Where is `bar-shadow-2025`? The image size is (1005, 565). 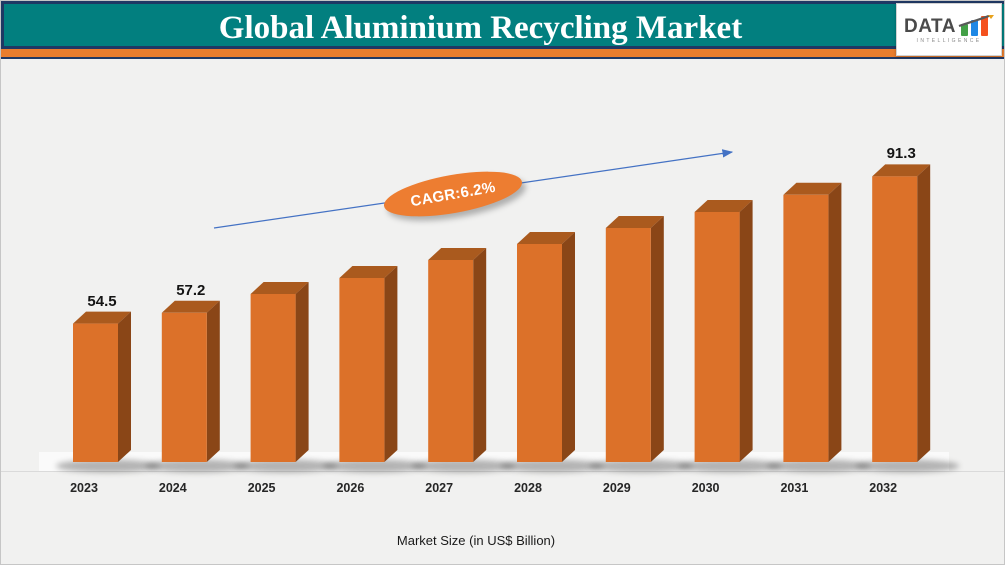 bar-shadow-2025 is located at coordinates (285, 466).